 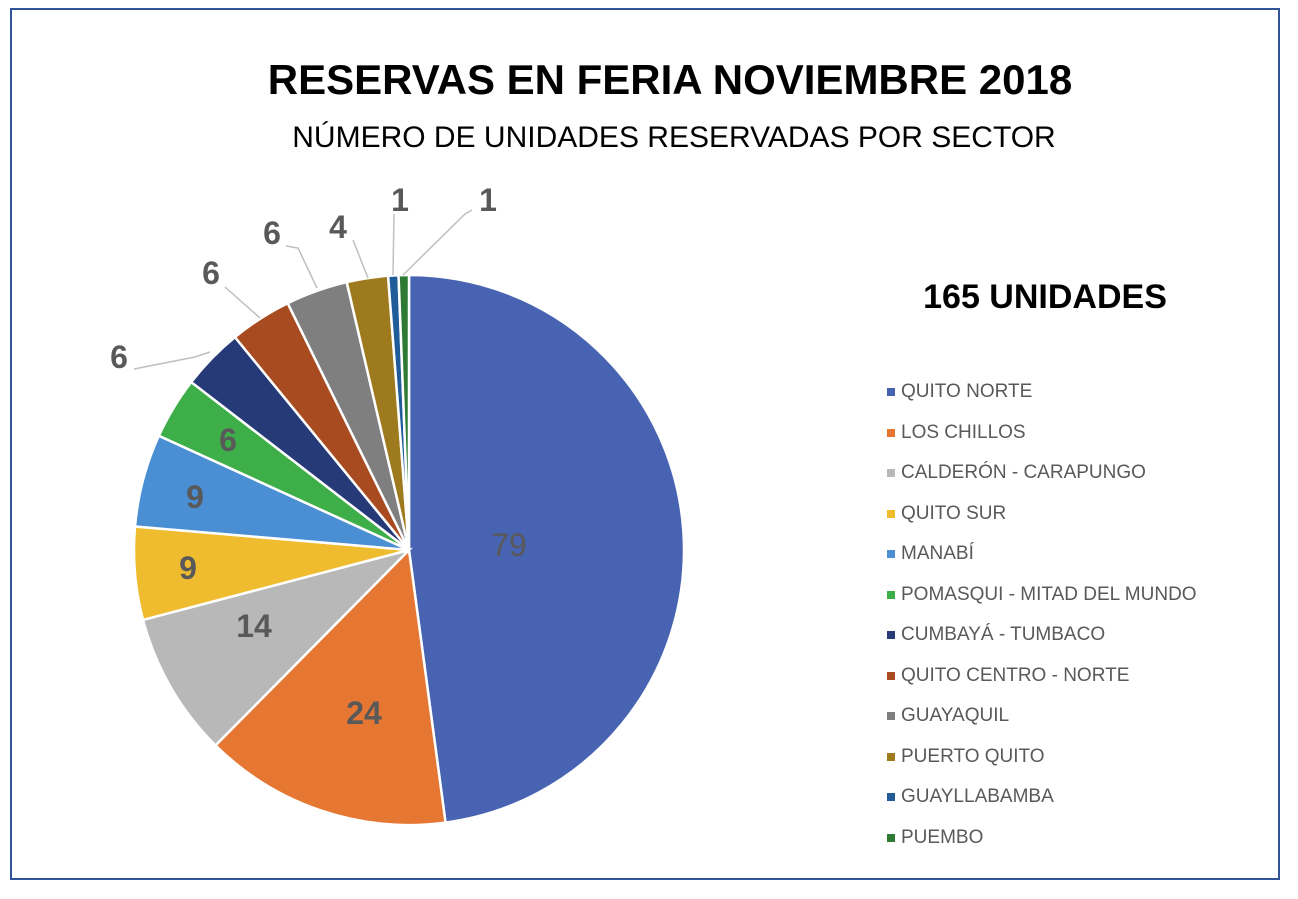 I want to click on legend-item: POMASQUI - MITAD DEL MUNDO, so click(x=1042, y=595).